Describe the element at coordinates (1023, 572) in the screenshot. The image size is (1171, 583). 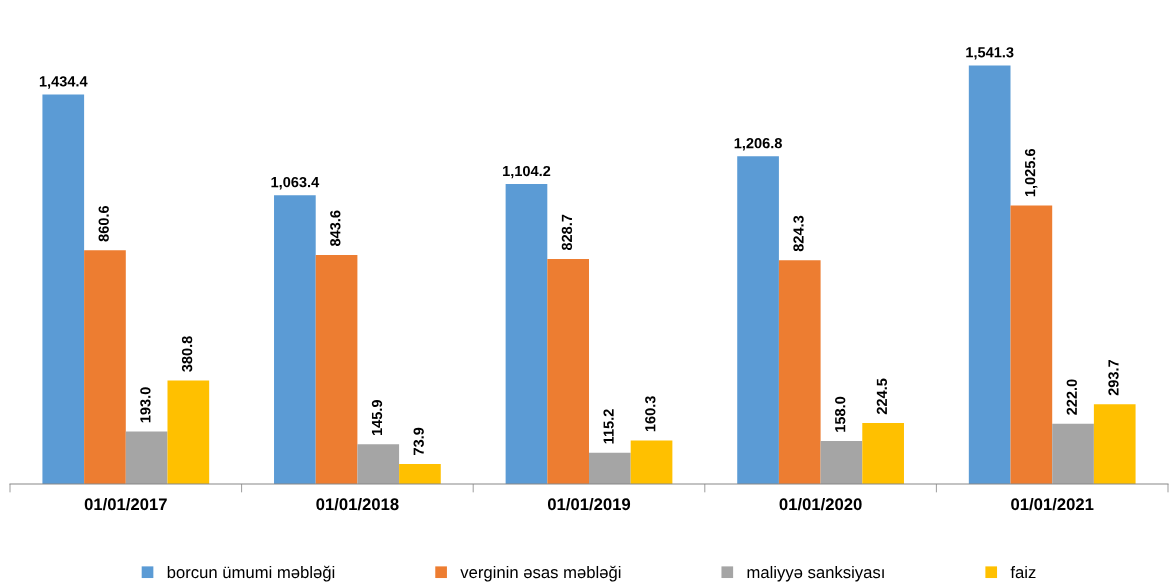
I see `legend-label: faiz` at that location.